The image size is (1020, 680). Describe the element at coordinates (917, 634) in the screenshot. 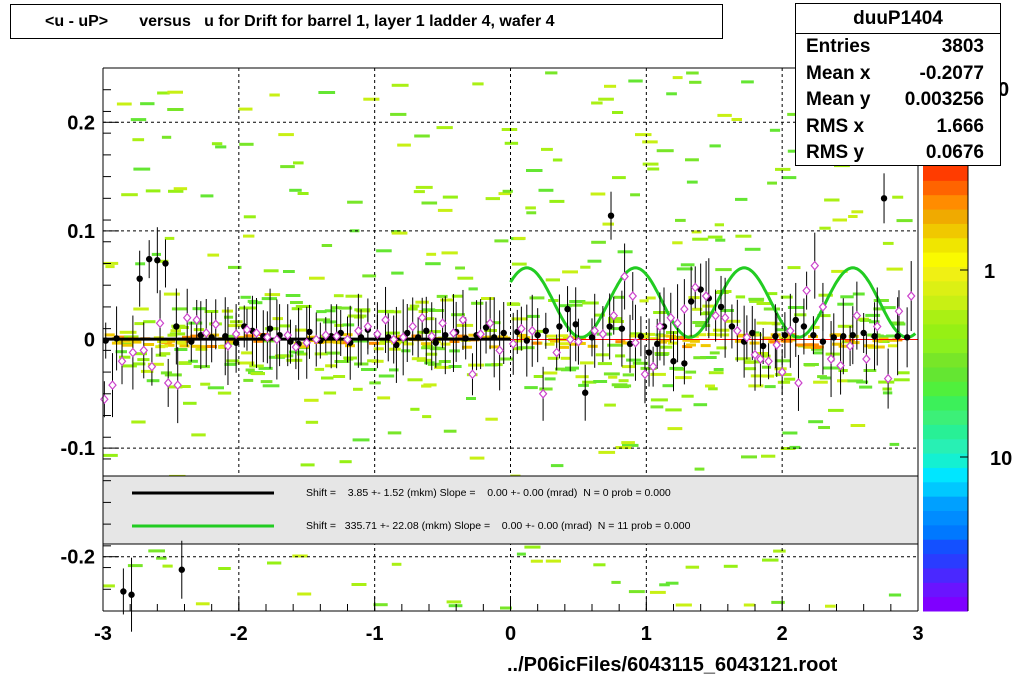

I see `x-tick-label: 3` at that location.